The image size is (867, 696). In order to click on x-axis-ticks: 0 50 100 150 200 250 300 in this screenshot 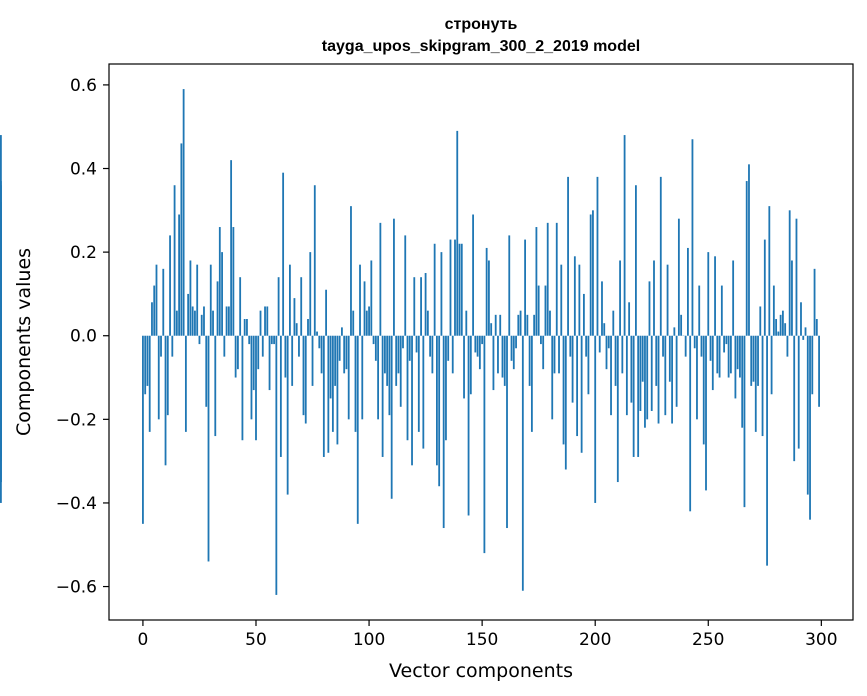, I will do `click(488, 635)`.